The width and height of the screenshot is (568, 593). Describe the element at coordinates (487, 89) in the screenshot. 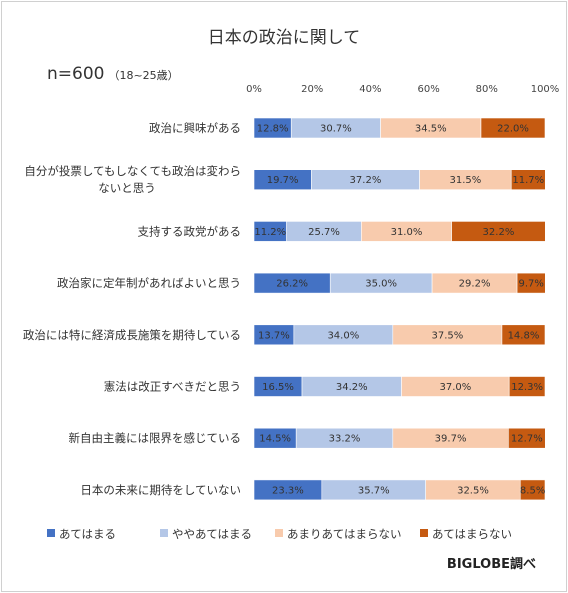

I see `x-tick-label: 80%` at that location.